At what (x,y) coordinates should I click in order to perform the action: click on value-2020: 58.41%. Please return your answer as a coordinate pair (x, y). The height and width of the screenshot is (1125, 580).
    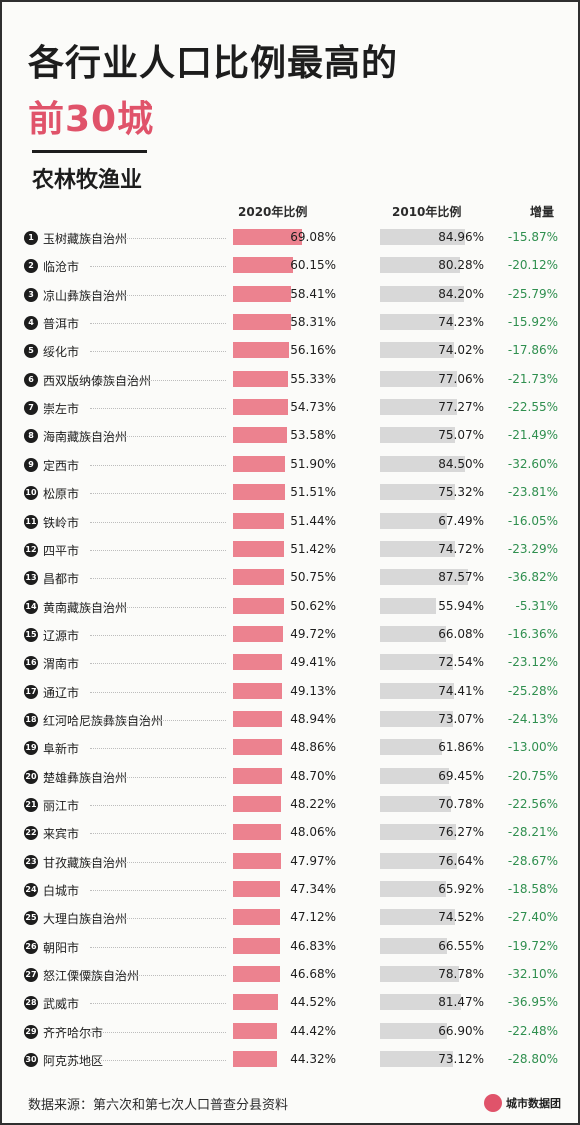
    Looking at the image, I should click on (313, 293).